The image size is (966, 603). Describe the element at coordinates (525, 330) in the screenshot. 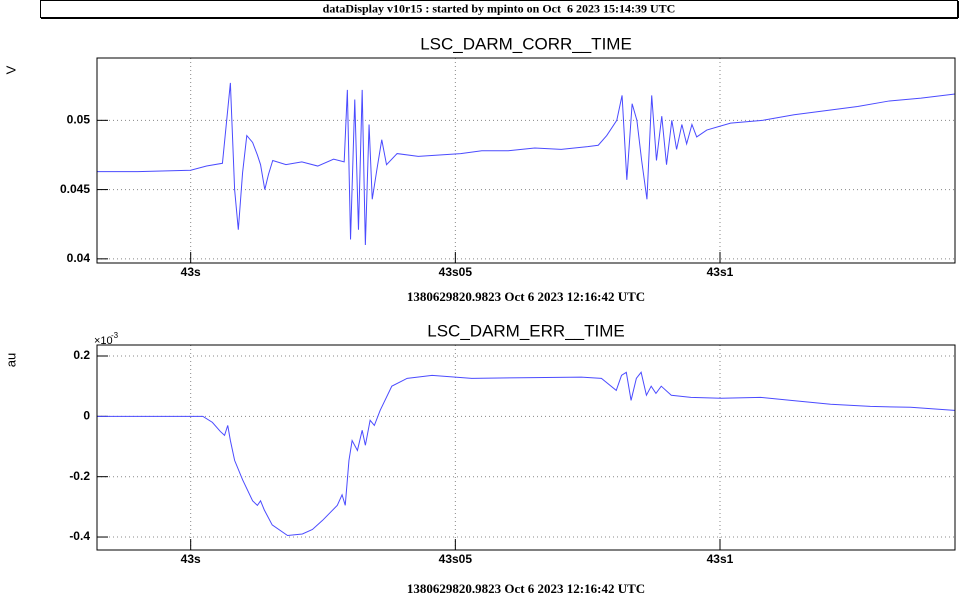

I see `chart-title: LSC_DARM_ERR__TIME` at that location.